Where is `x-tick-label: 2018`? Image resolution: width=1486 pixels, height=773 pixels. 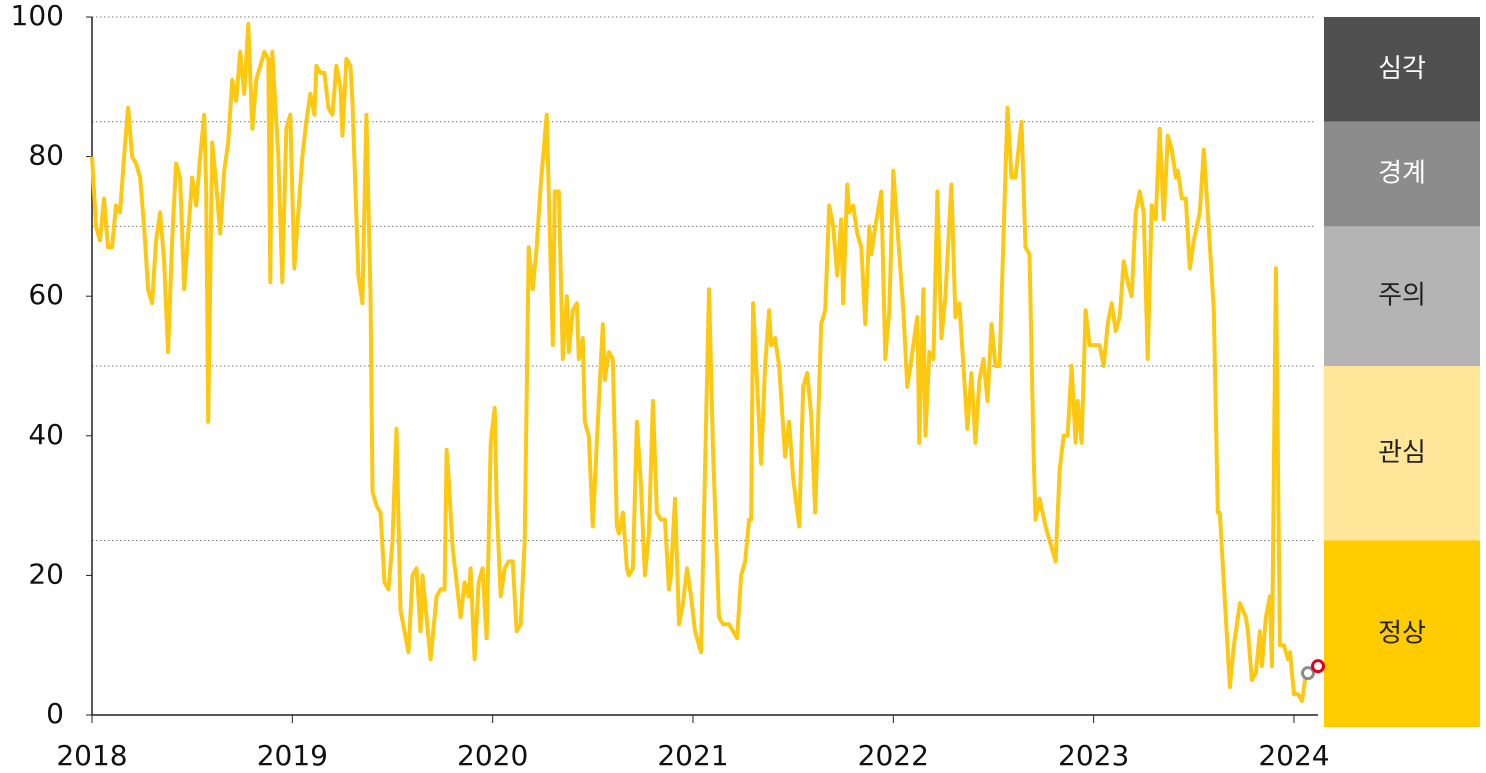 x-tick-label: 2018 is located at coordinates (91, 755).